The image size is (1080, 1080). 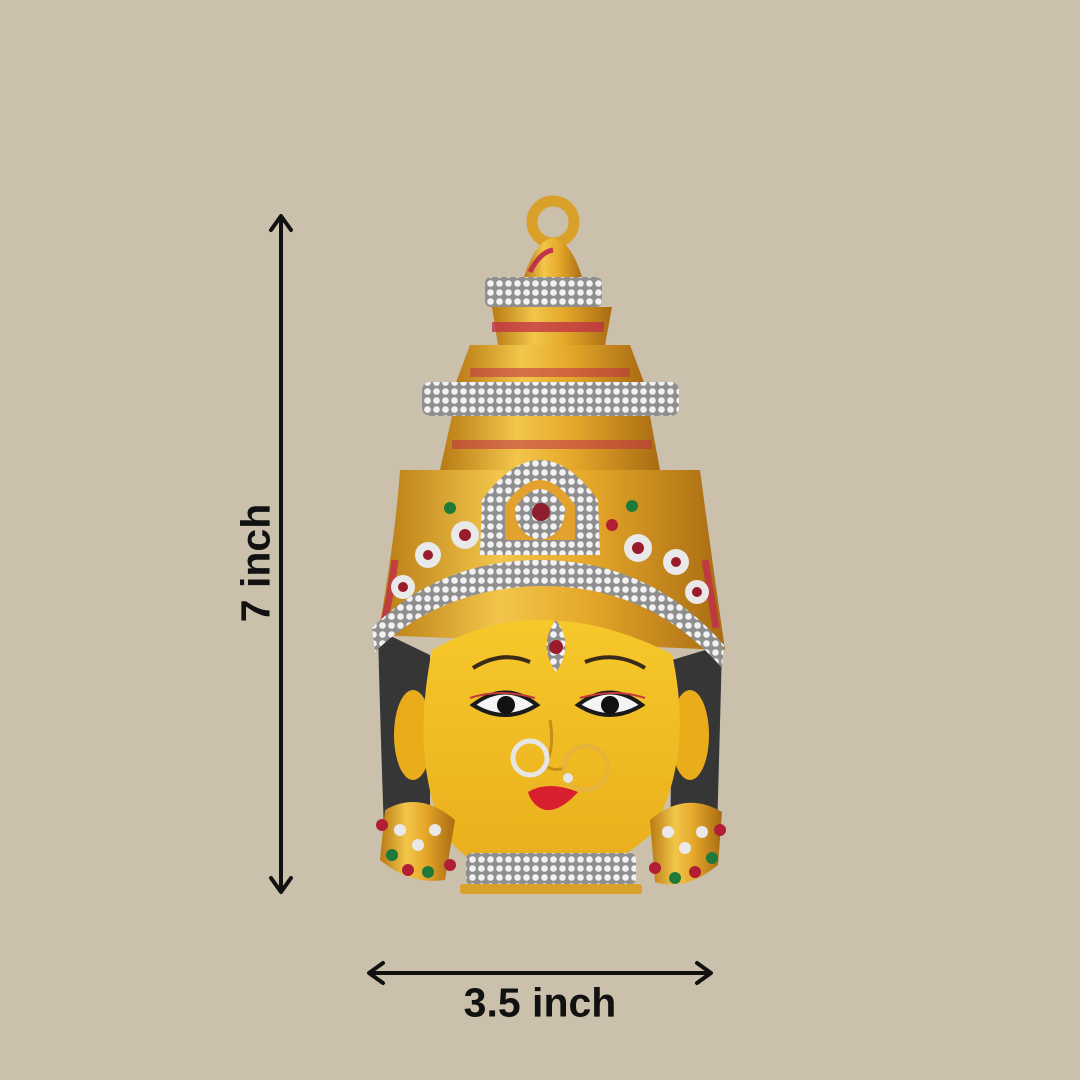 I want to click on forehead-stone-arch, so click(x=548, y=614).